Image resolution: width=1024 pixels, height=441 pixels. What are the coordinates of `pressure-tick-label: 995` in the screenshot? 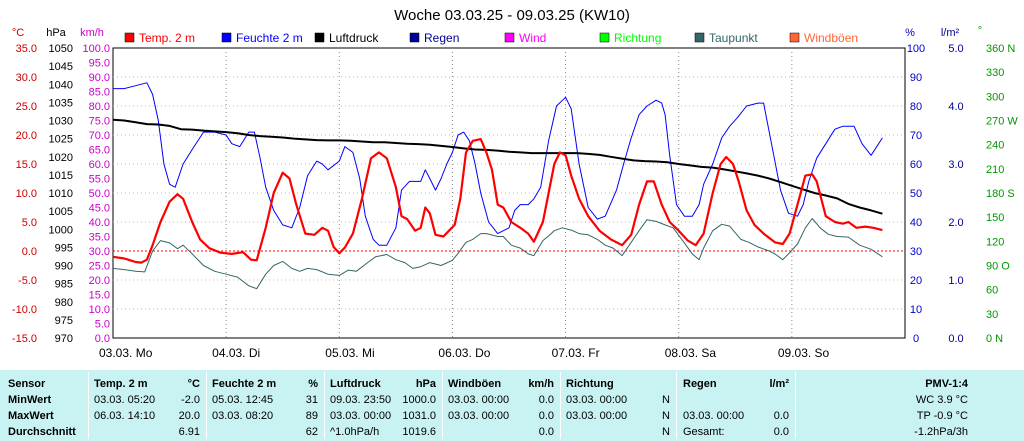 It's located at (64, 248).